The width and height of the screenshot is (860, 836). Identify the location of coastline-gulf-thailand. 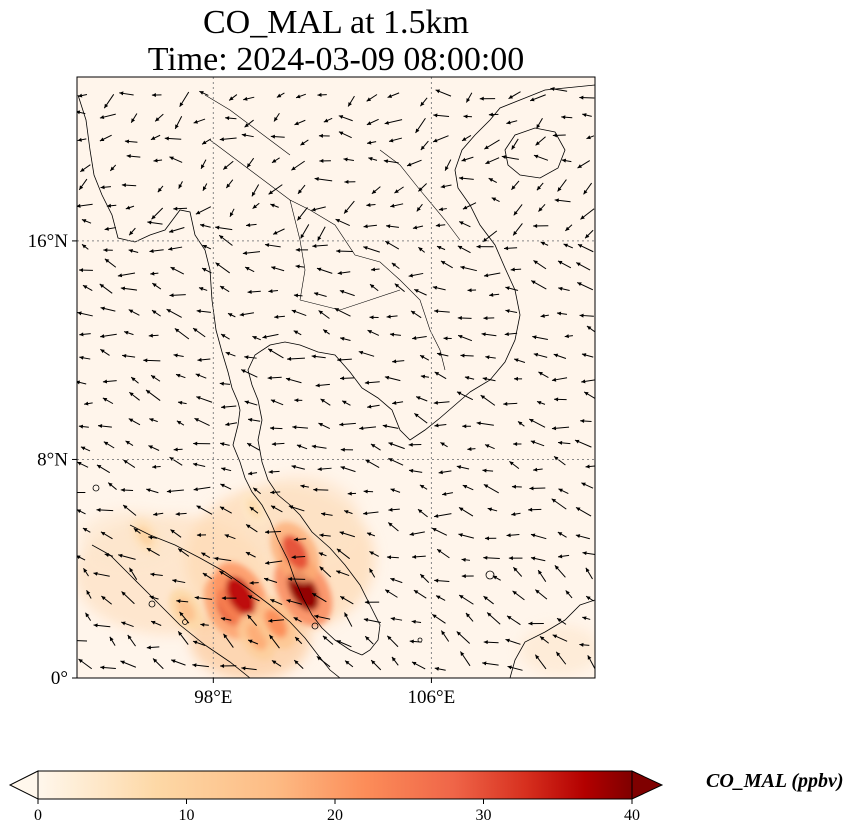
(359, 391).